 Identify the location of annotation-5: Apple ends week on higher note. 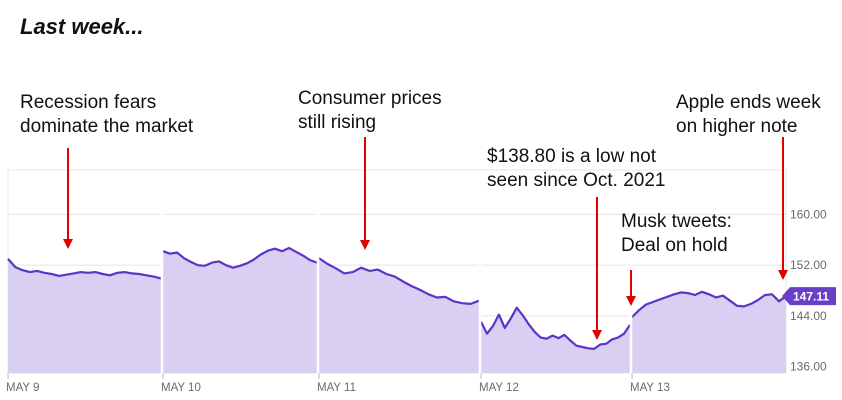
(748, 186).